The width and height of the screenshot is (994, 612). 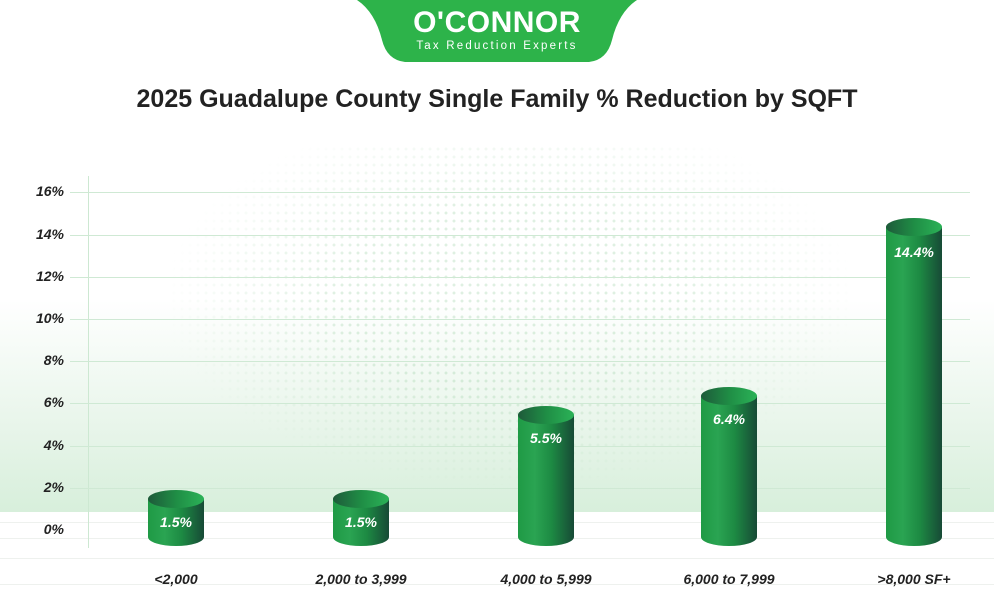 I want to click on bar-0: 1.5%, so click(x=176, y=518).